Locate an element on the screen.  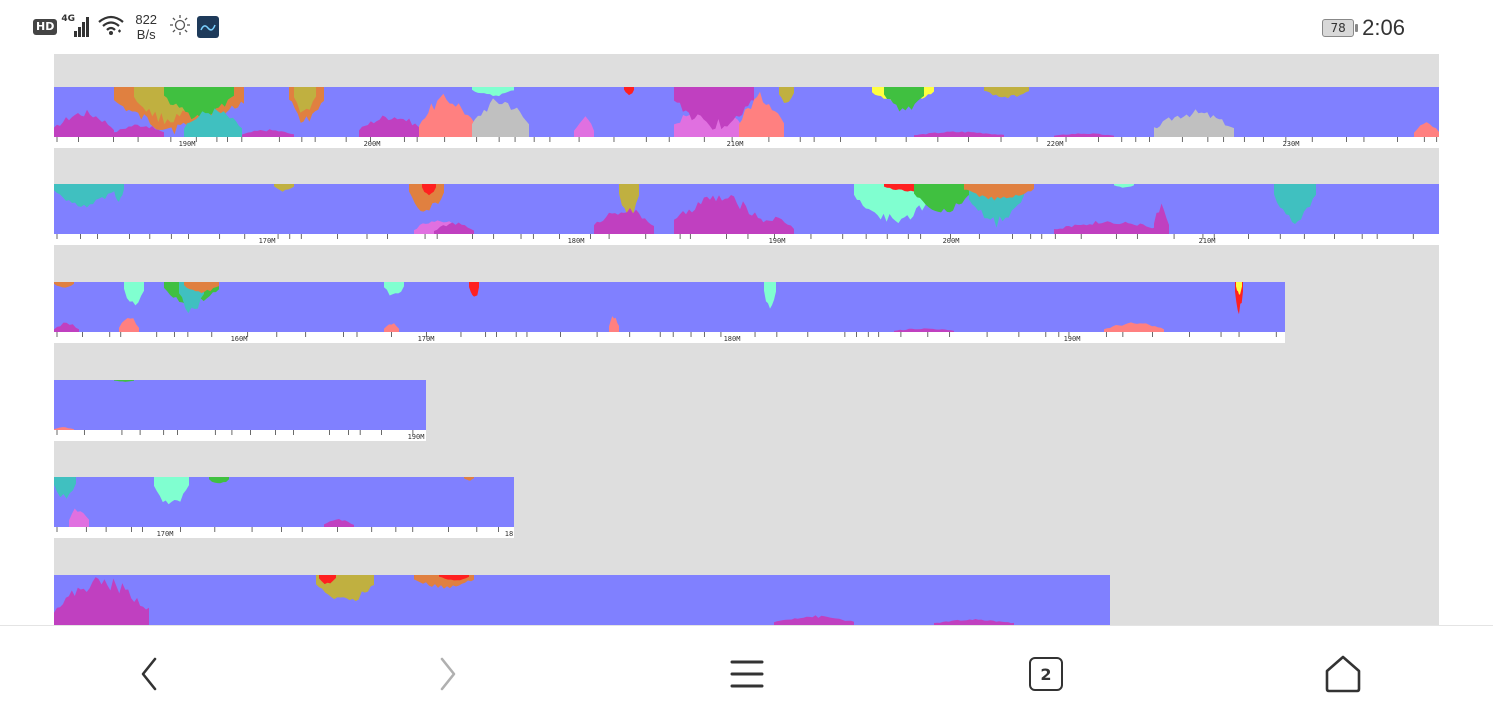
battery-level: 78 is located at coordinates (1338, 28).